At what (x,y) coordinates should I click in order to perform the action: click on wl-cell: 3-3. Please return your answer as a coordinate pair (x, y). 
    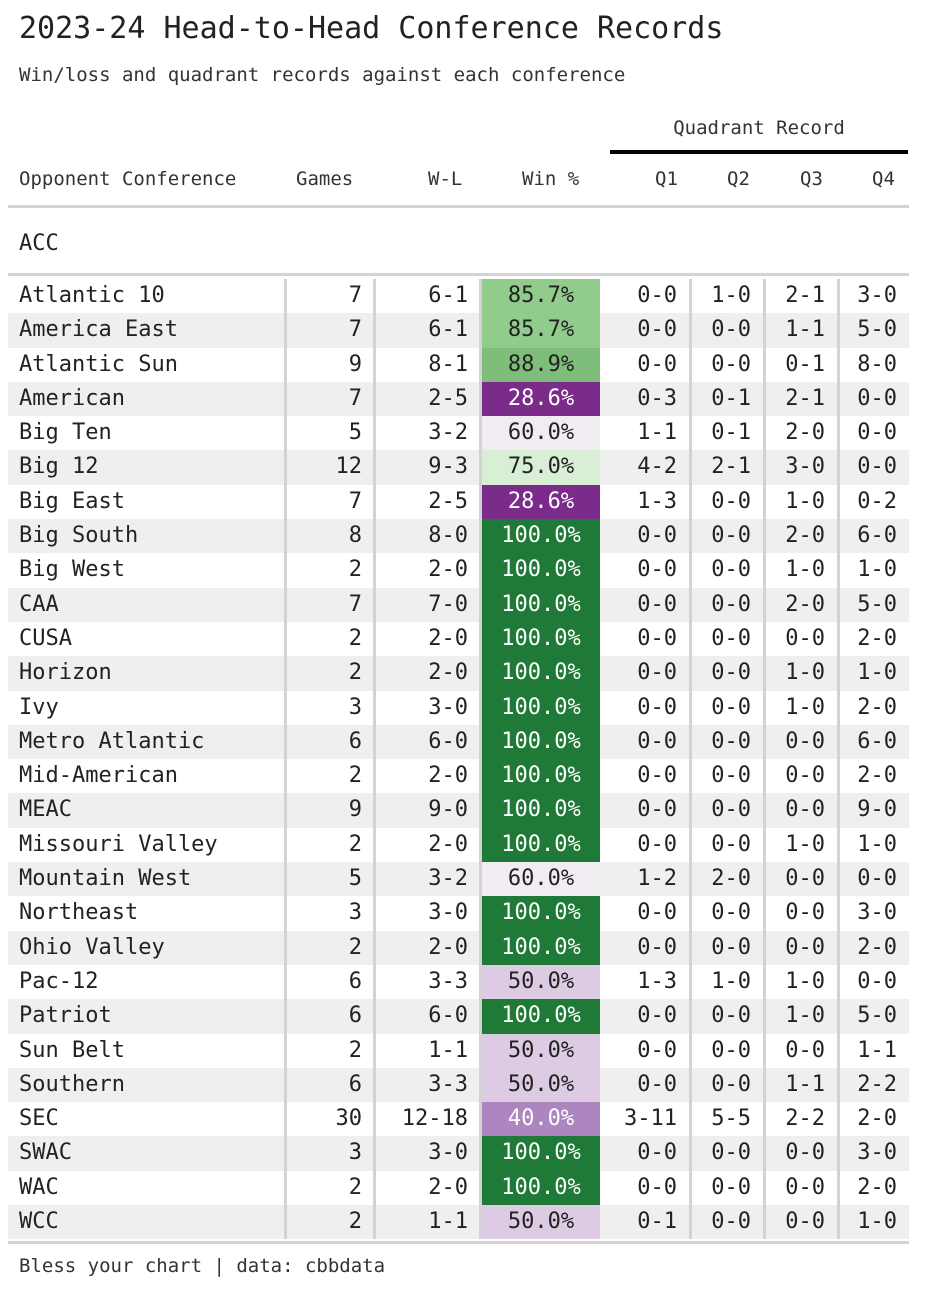
    Looking at the image, I should click on (426, 982).